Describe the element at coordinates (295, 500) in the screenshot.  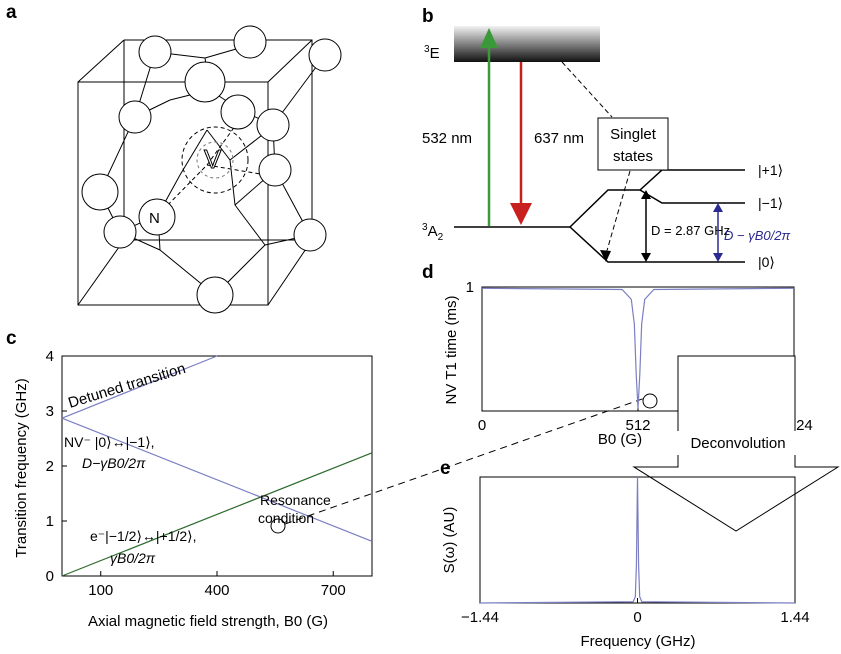
I see `annotation-resonance-1: Resonance` at that location.